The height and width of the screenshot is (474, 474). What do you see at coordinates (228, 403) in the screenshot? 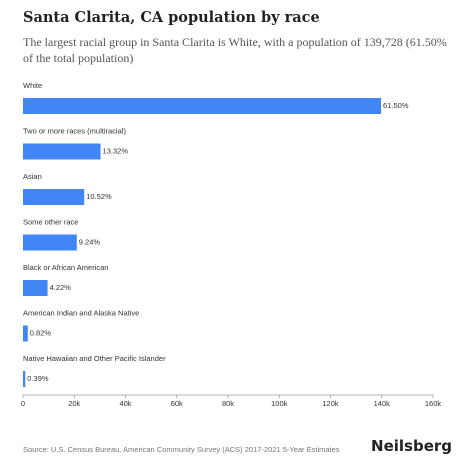
I see `x-tick-label: 80k` at bounding box center [228, 403].